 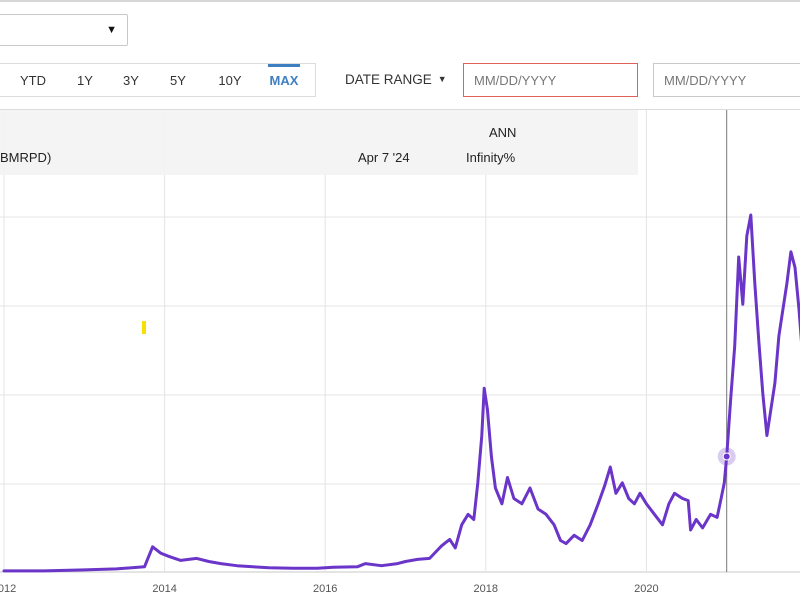 I want to click on top-border, so click(x=400, y=1).